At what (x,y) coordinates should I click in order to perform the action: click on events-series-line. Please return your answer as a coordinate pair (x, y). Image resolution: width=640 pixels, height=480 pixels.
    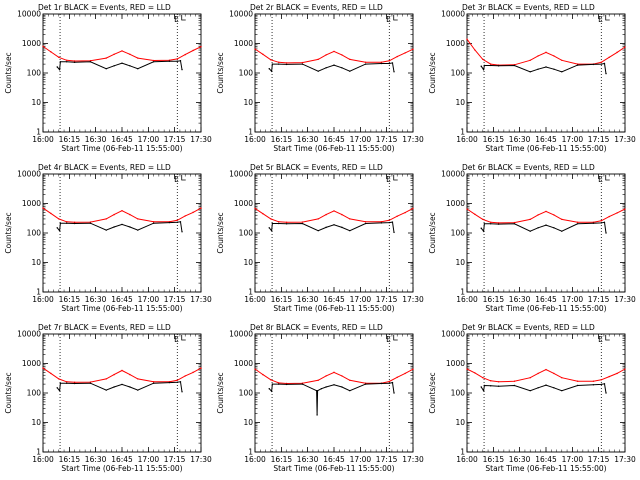
    Looking at the image, I should click on (331, 399).